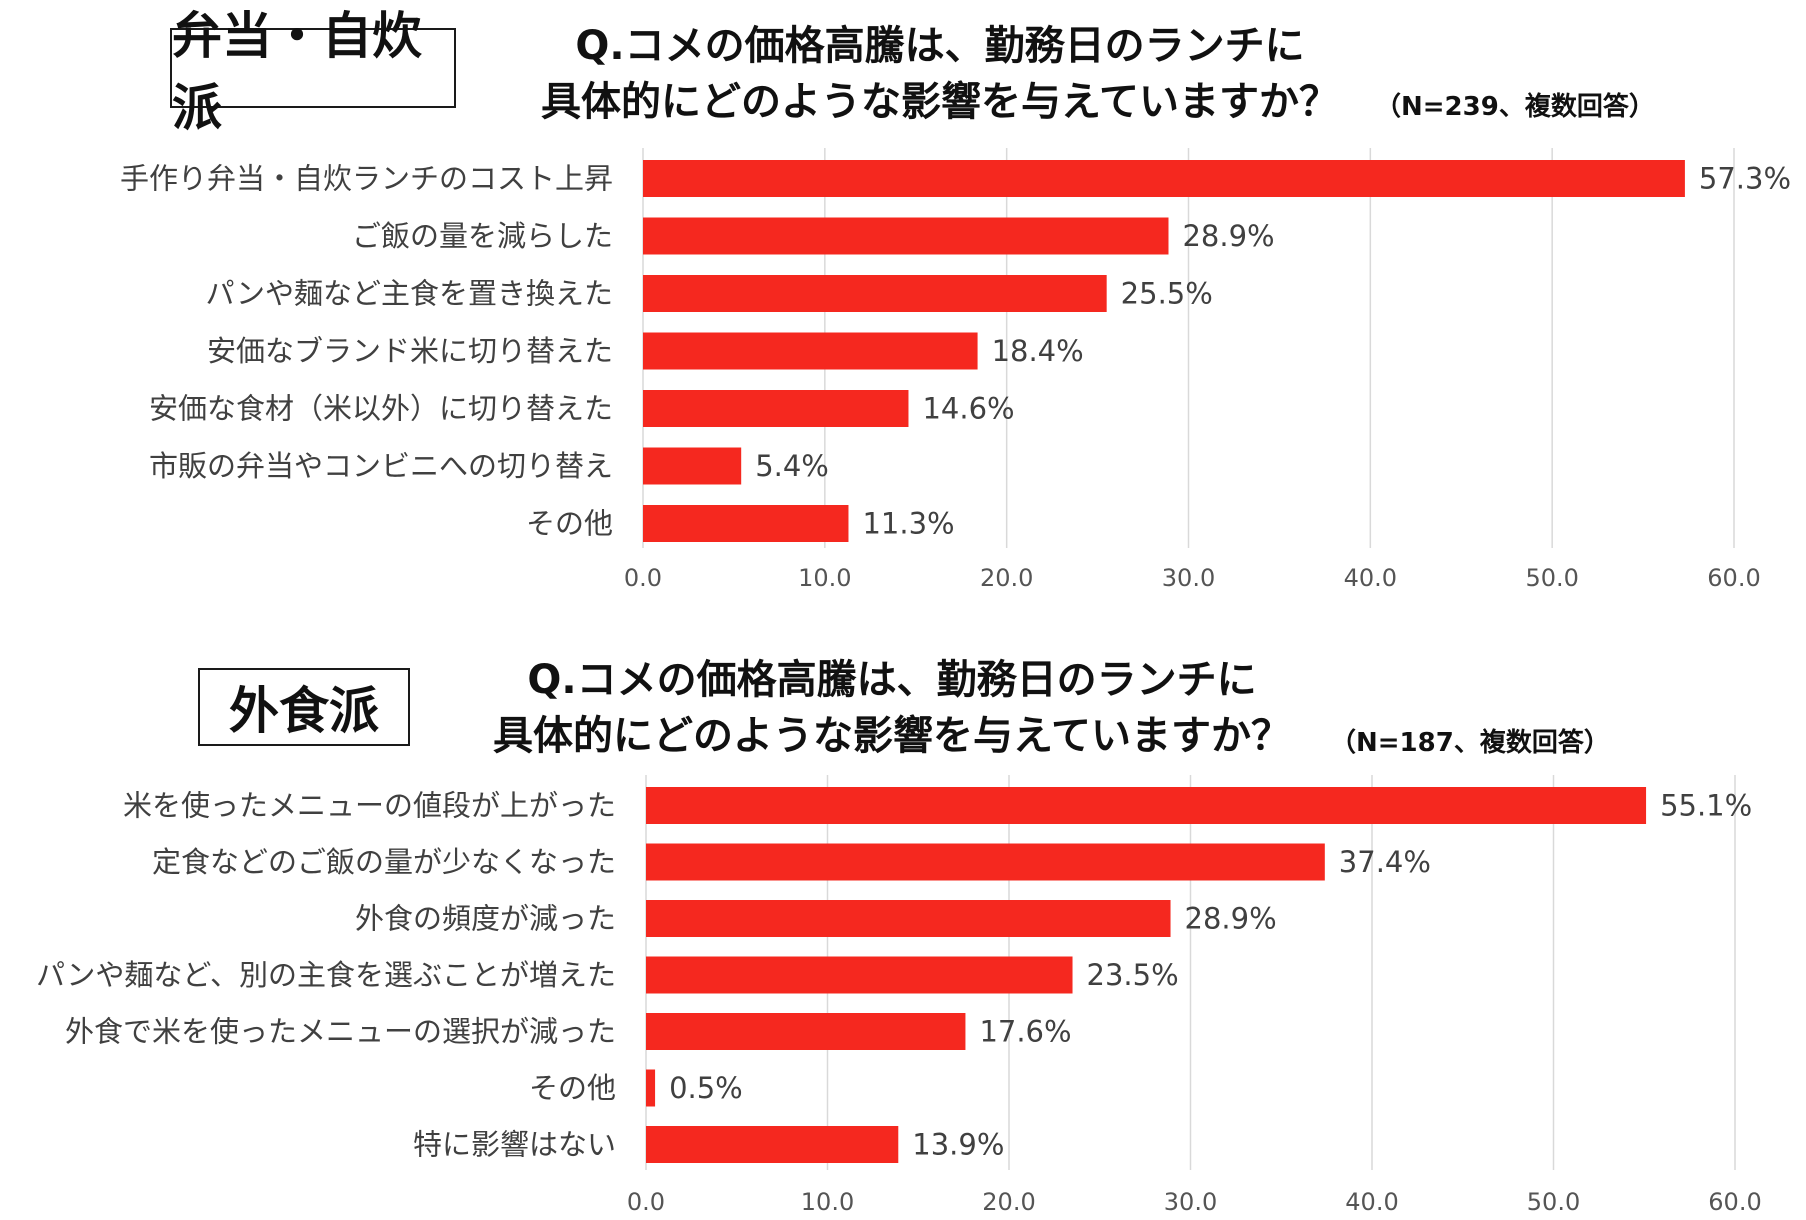 The image size is (1806, 1220). I want to click on category-label: 米を使ったメニューの値段が上がった, so click(369, 806).